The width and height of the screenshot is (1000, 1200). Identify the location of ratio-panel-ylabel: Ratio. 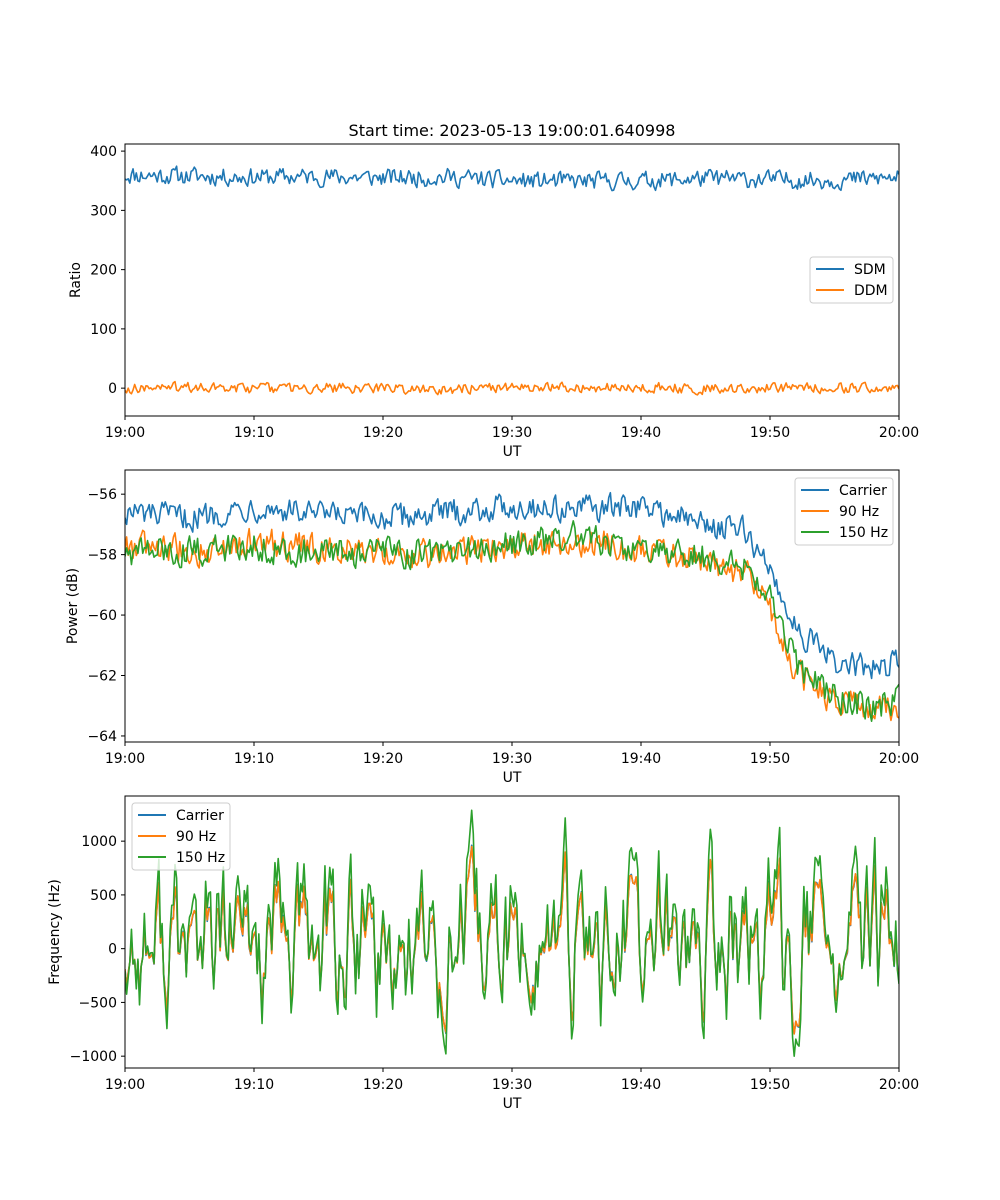
(76, 280).